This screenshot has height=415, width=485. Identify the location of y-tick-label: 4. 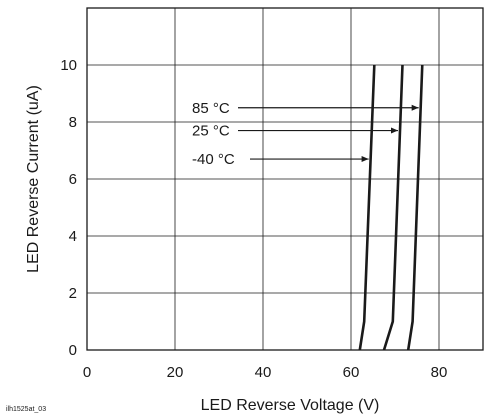
(73, 236).